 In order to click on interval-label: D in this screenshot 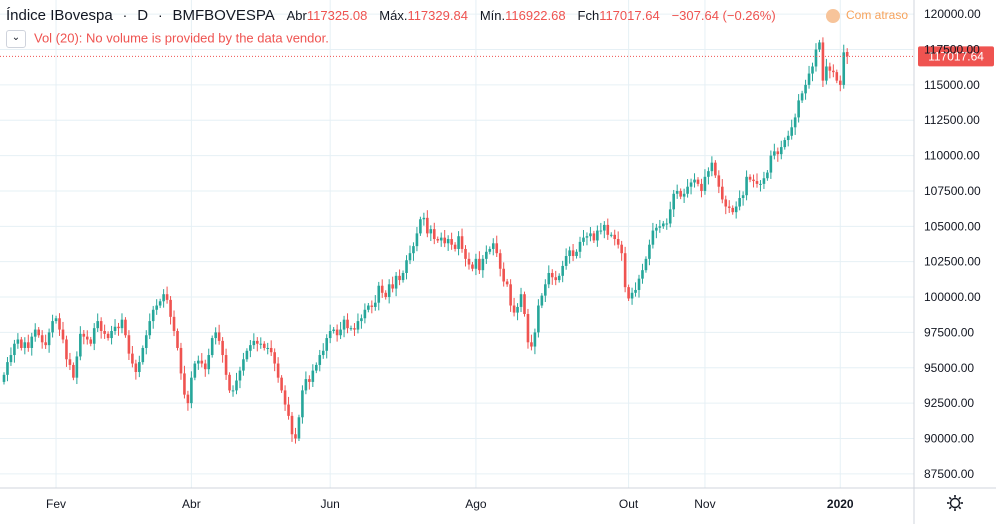, I will do `click(143, 15)`.